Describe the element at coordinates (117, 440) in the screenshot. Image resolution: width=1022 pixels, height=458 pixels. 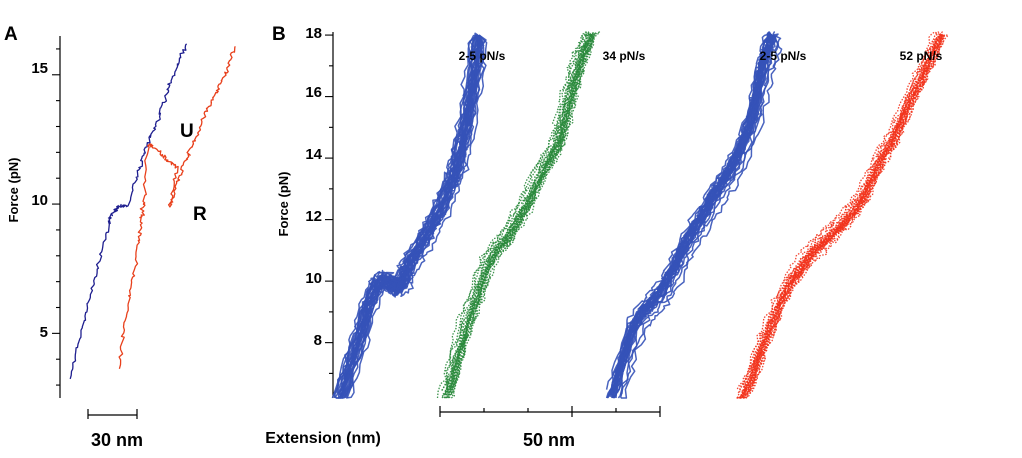
I see `panel-a-scale-bar-label: 30 nm` at that location.